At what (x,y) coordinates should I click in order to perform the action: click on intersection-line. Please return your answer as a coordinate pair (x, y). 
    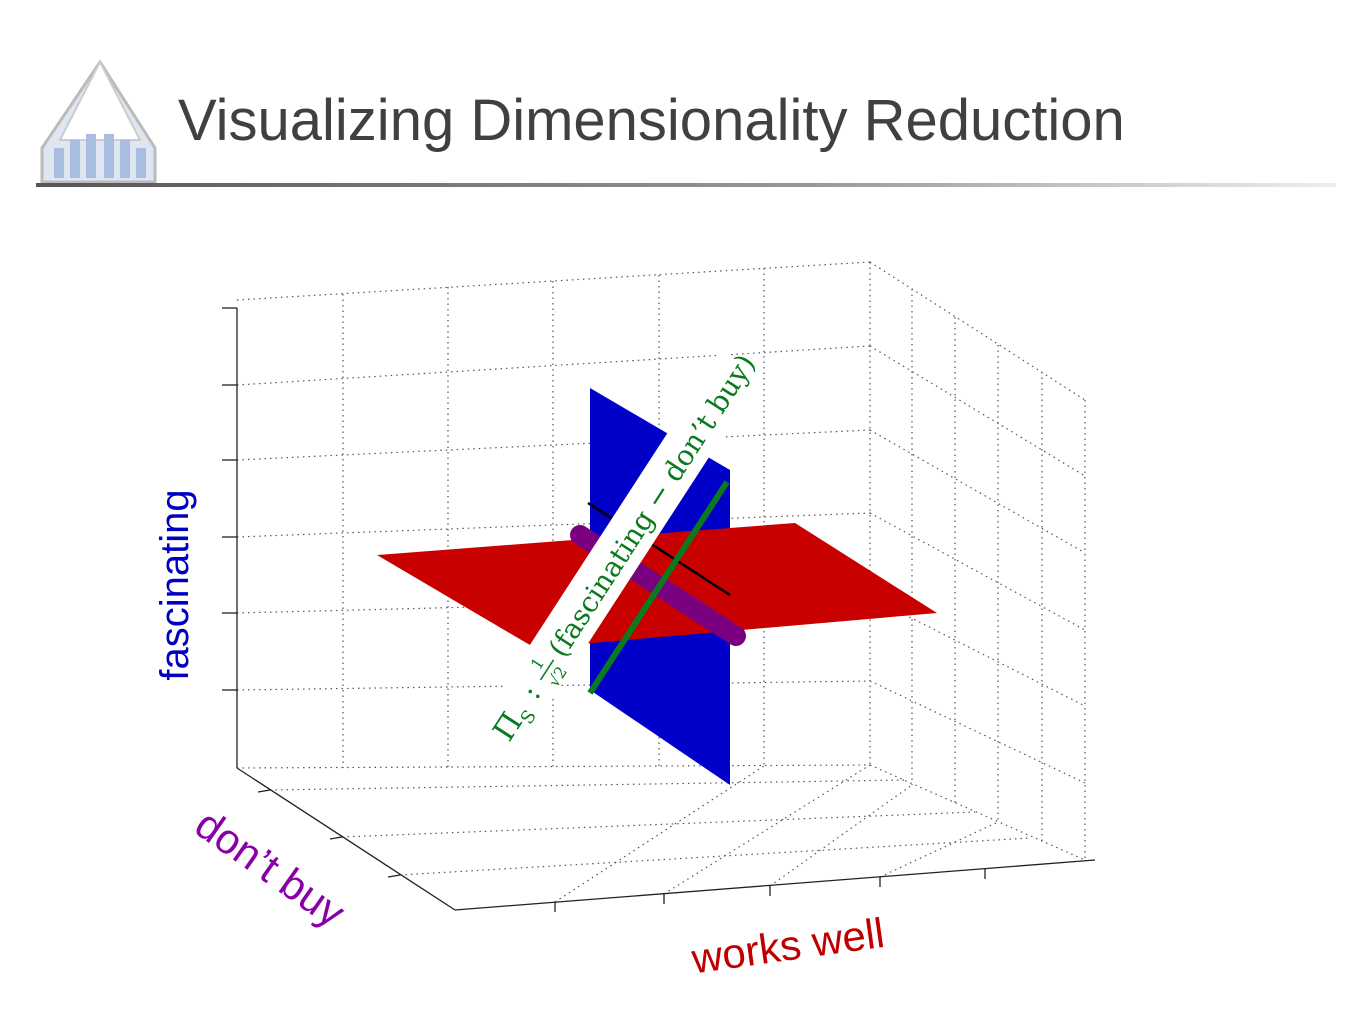
    Looking at the image, I should click on (659, 549).